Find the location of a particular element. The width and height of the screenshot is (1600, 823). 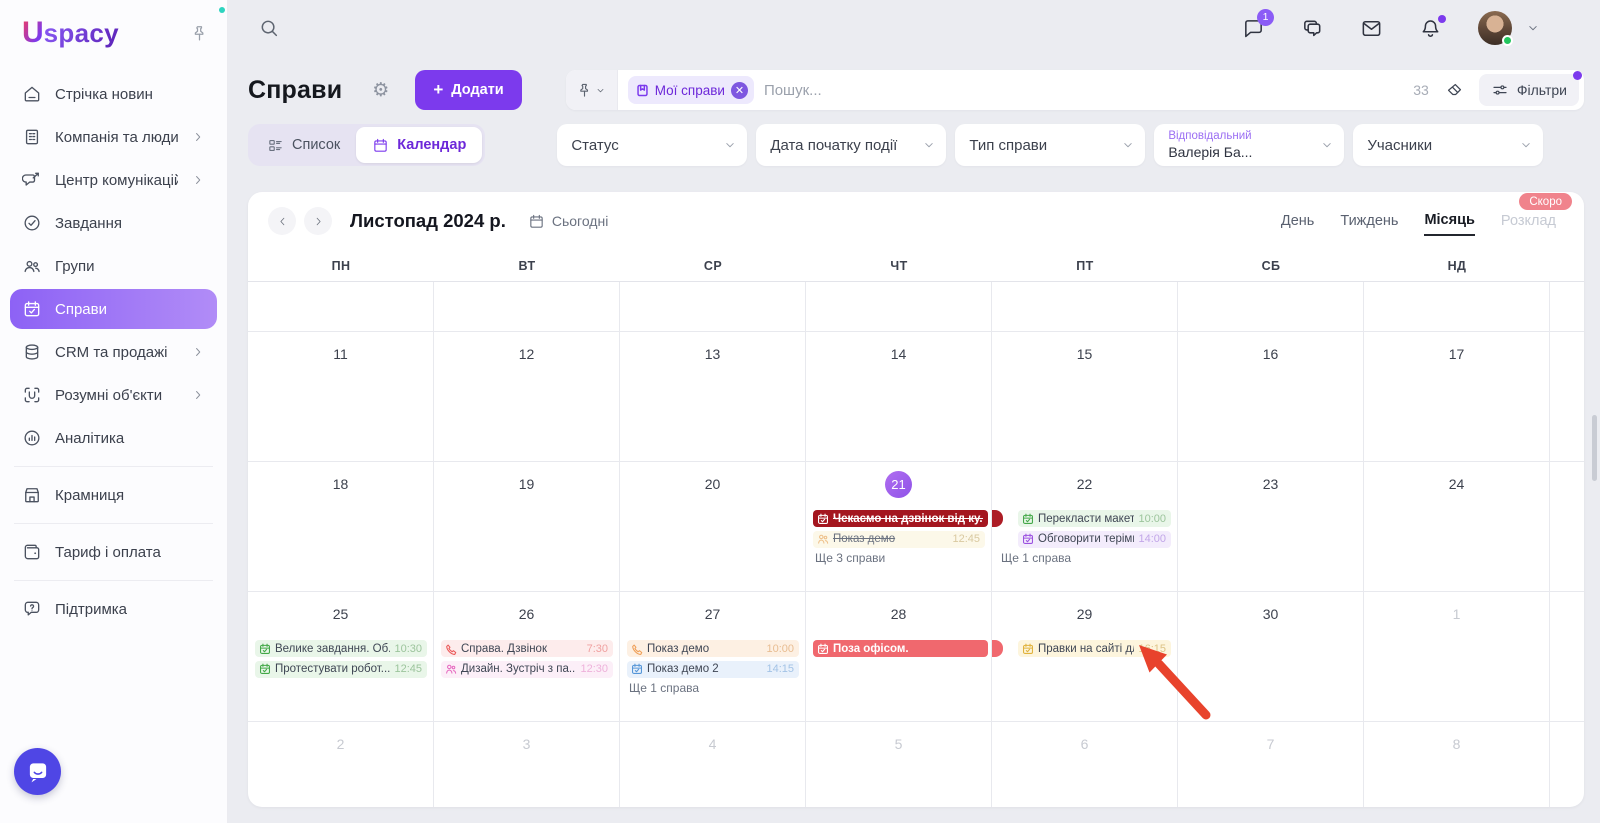

scrollbar-thumb is located at coordinates (1594, 448).